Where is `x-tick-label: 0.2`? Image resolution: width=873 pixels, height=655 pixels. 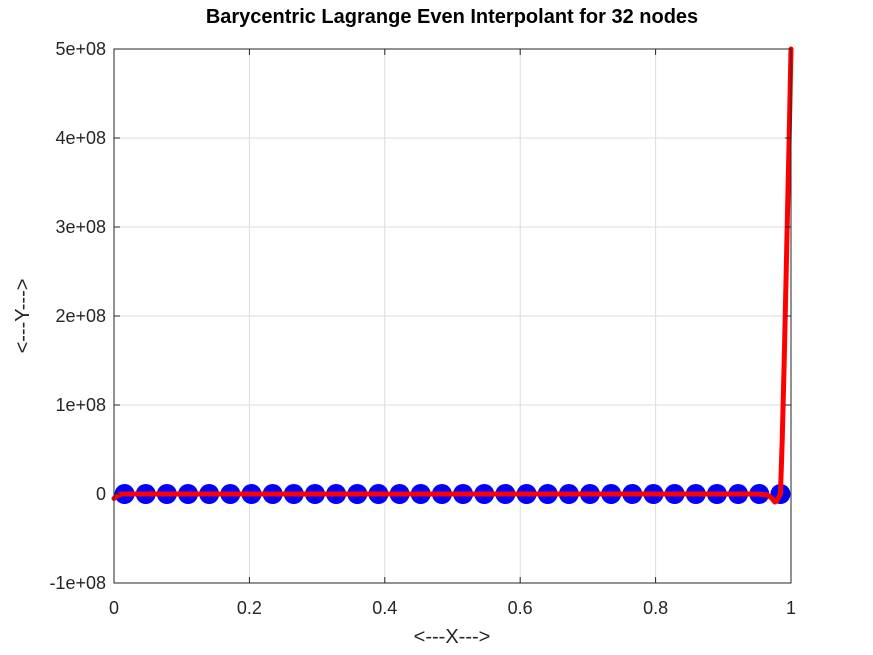
x-tick-label: 0.2 is located at coordinates (249, 608).